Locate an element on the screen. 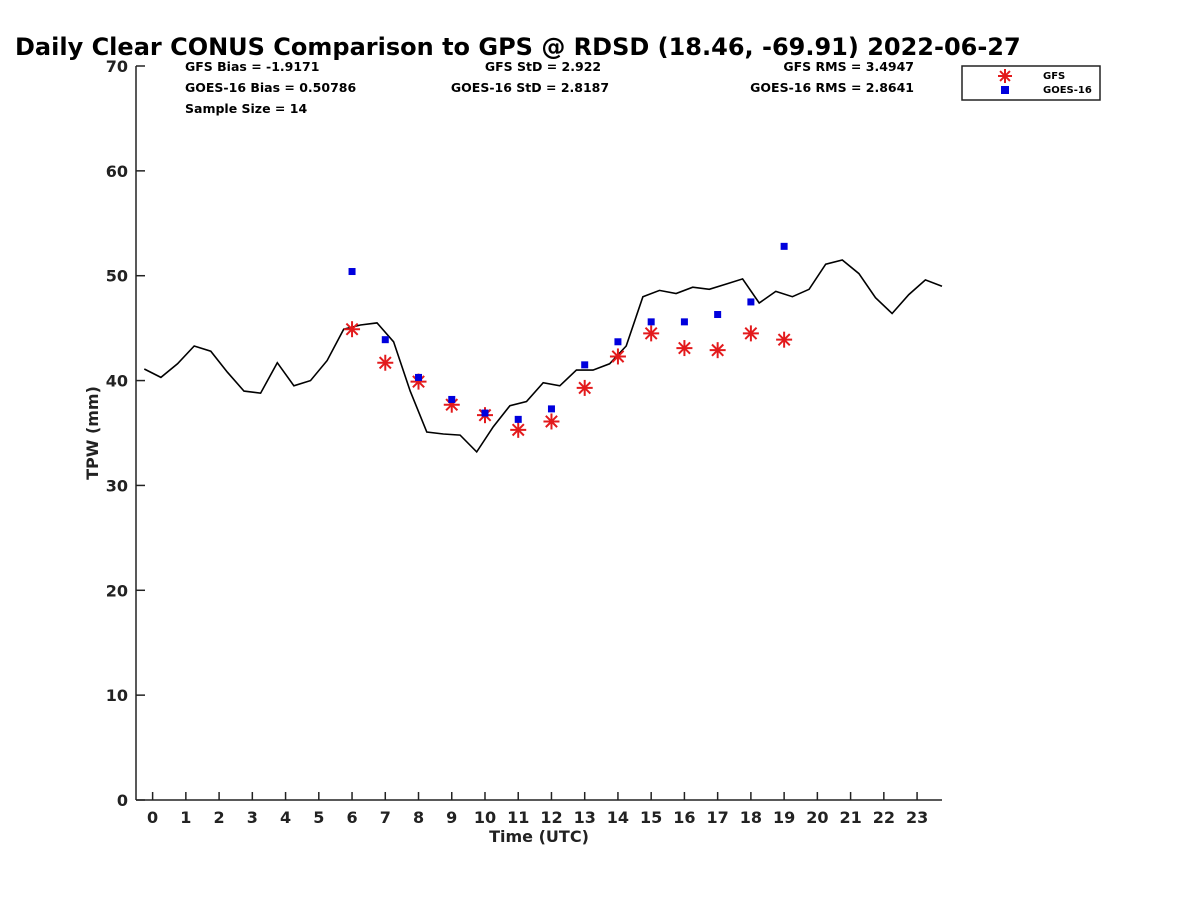 Image resolution: width=1200 pixels, height=900 pixels. x-tick-label: 7 is located at coordinates (385, 817).